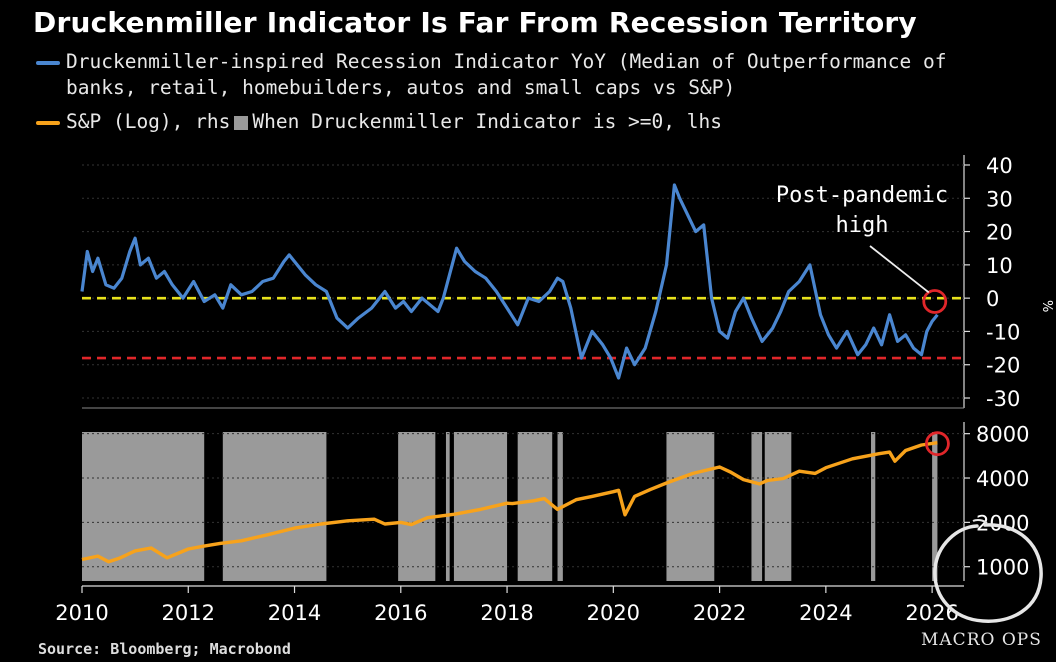  I want to click on x-tick-label: 2016, so click(400, 613).